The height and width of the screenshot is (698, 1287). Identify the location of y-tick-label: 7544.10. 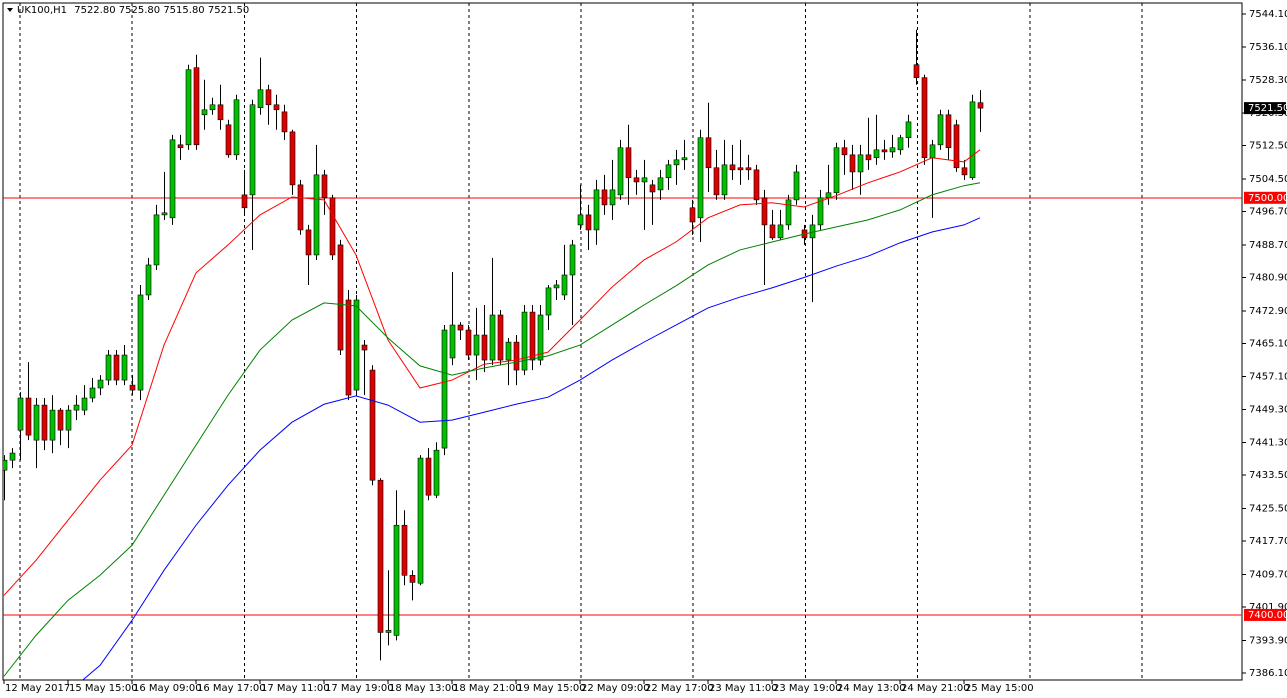
(1268, 14).